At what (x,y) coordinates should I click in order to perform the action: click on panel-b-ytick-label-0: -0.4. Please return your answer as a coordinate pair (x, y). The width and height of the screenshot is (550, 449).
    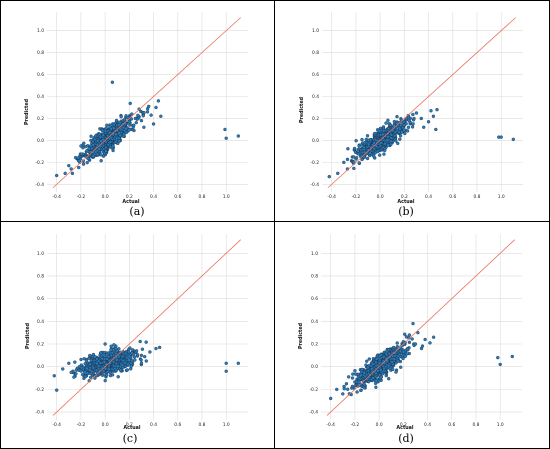
    Looking at the image, I should click on (314, 185).